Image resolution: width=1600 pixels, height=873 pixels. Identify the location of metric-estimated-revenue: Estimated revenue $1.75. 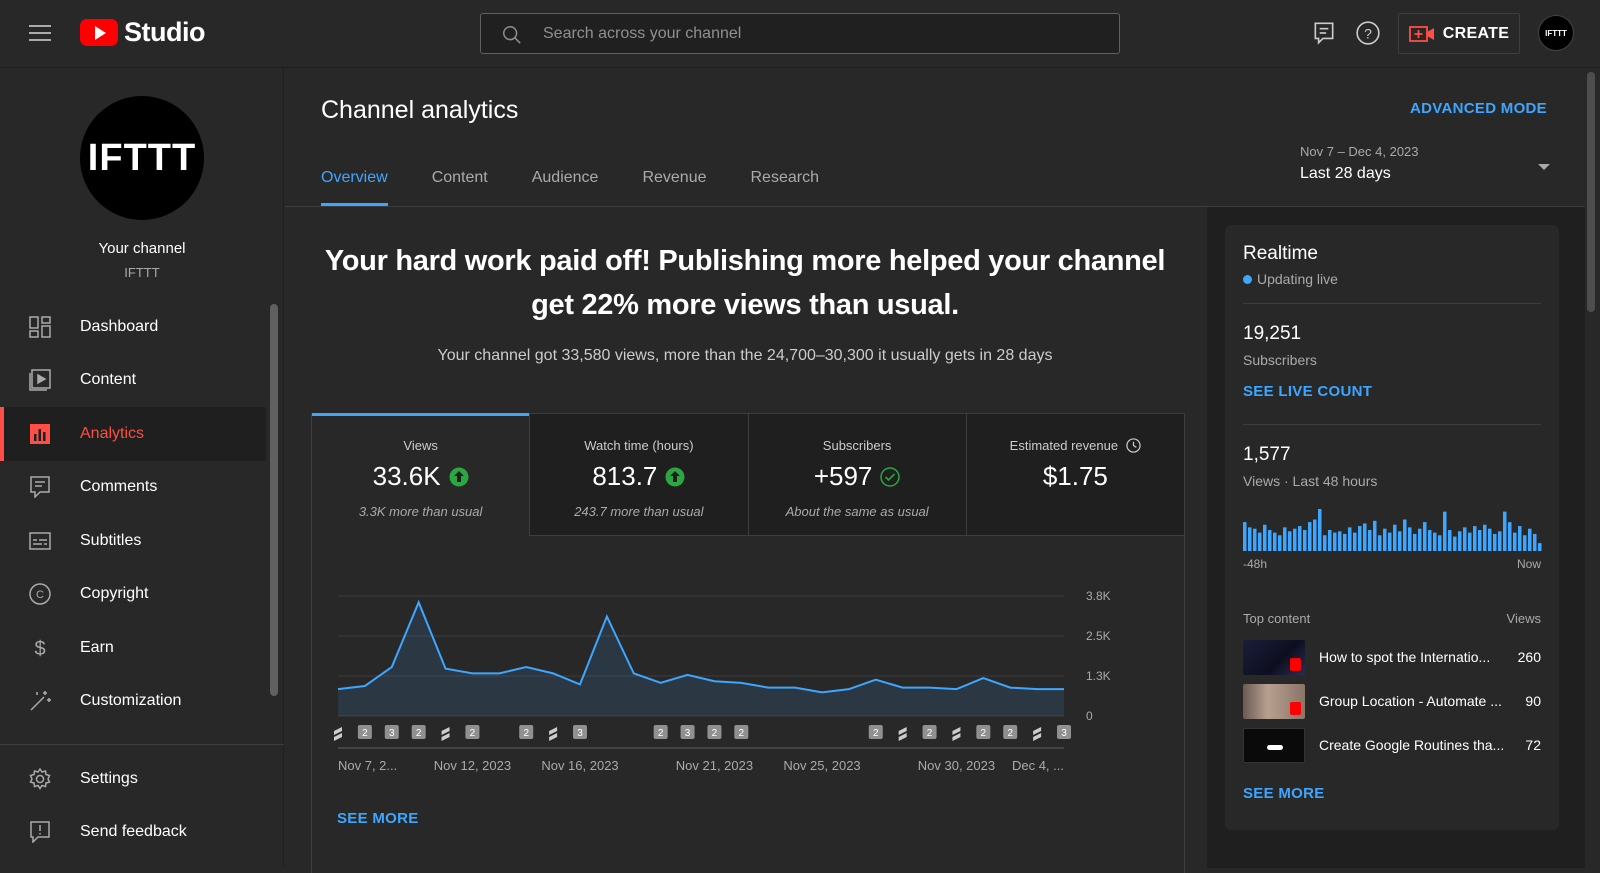
(1074, 475).